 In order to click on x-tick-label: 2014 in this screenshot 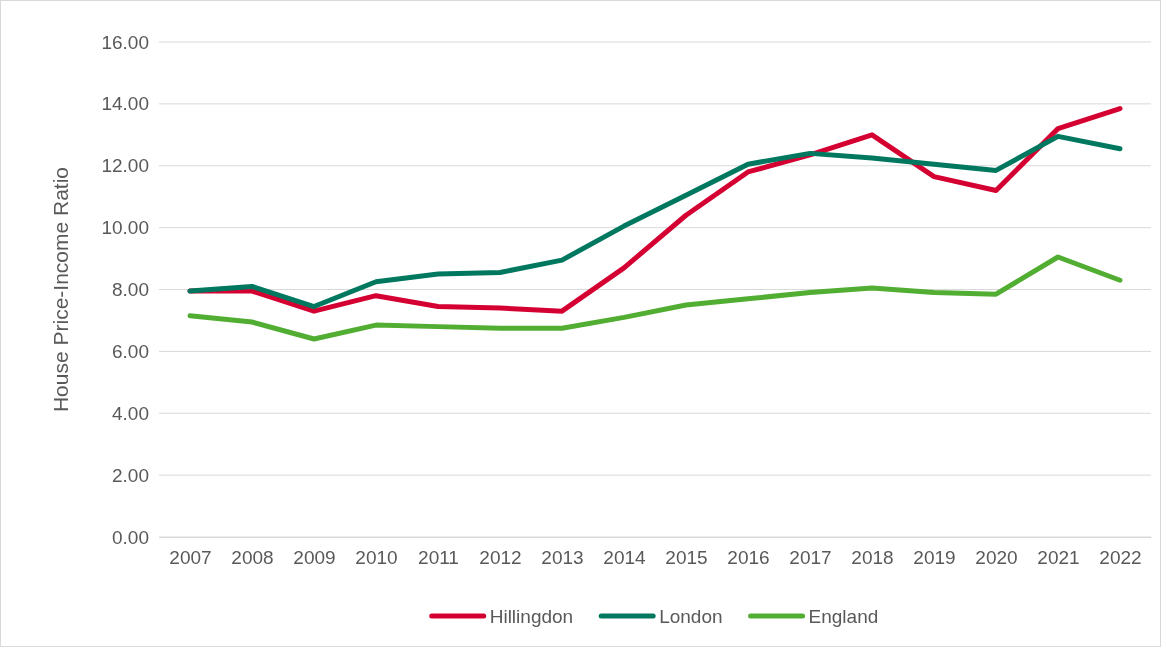, I will do `click(625, 558)`.